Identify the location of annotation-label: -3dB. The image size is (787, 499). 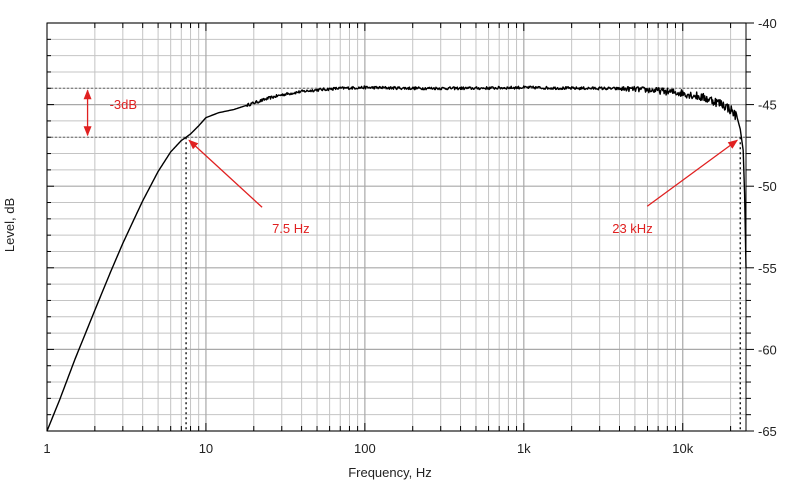
(123, 104).